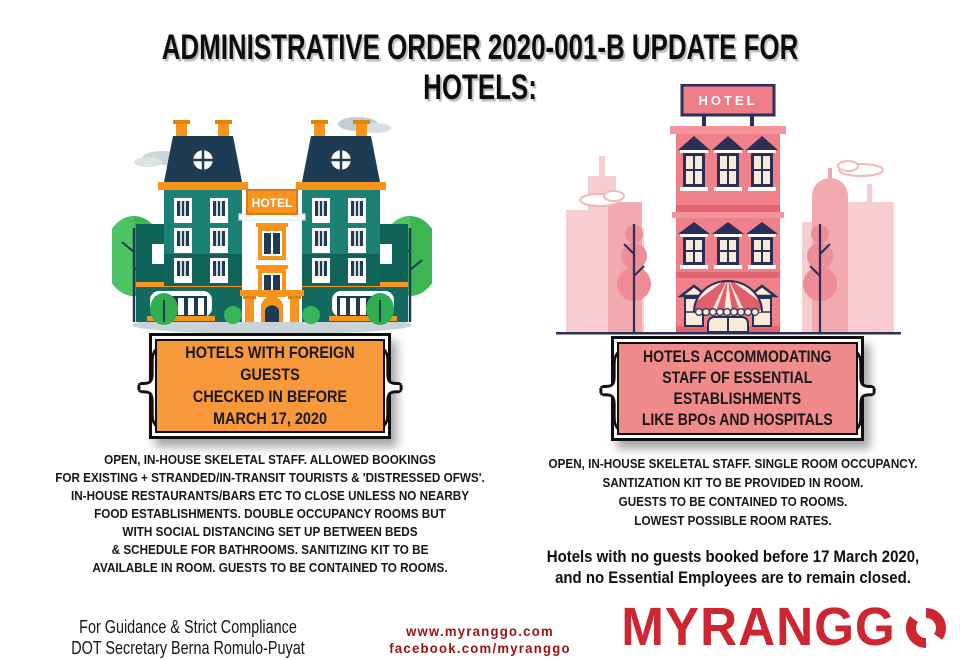  I want to click on entrance-door, so click(272, 313).